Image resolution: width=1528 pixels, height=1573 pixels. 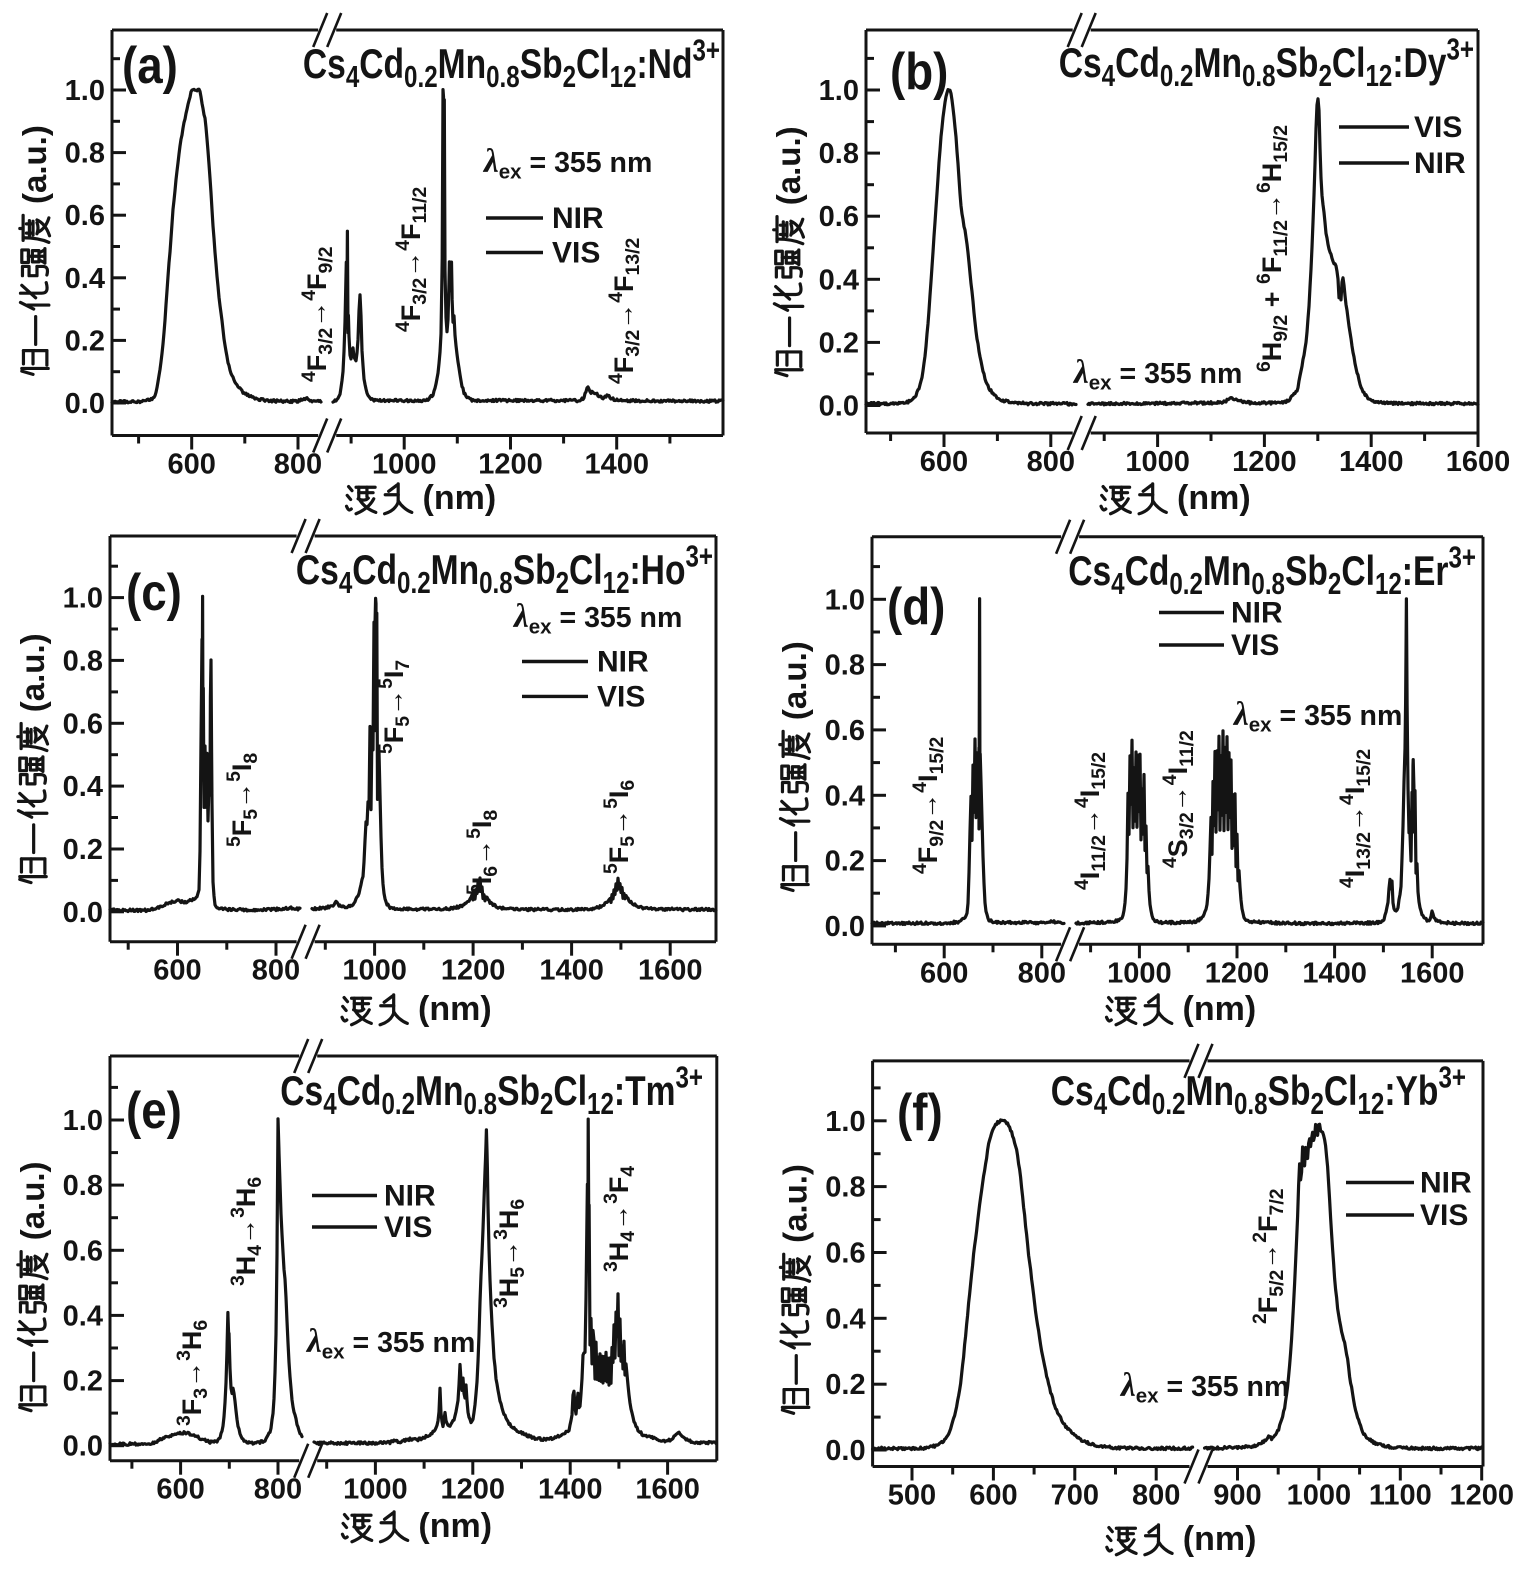 I want to click on svg-text: 3H4→3F4, so click(x=619, y=1219).